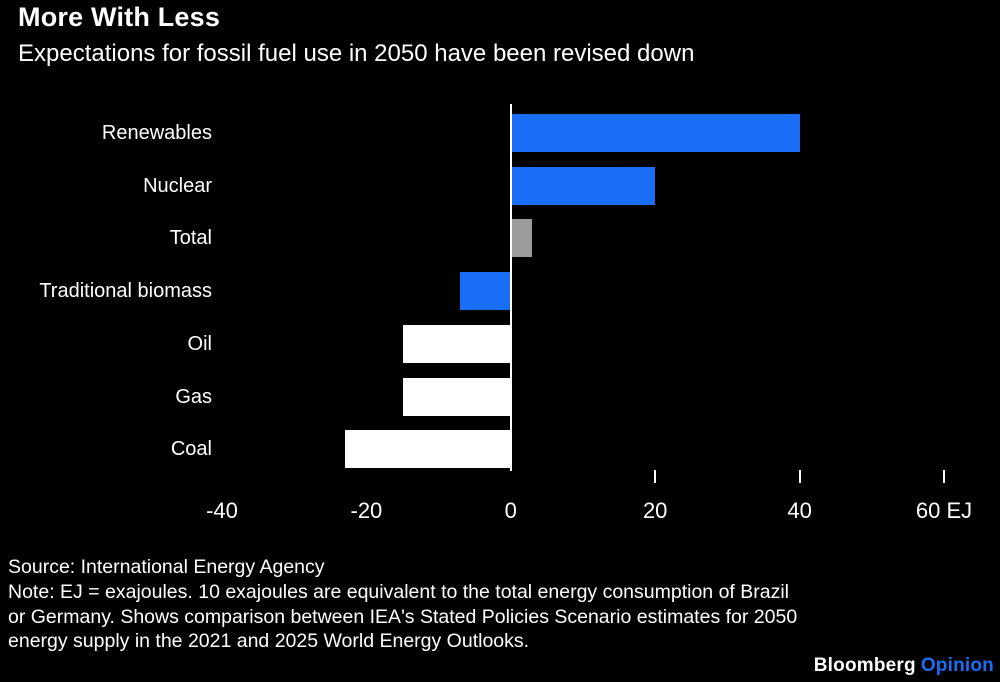  What do you see at coordinates (864, 665) in the screenshot?
I see `brand-bloomberg: Bloomberg` at bounding box center [864, 665].